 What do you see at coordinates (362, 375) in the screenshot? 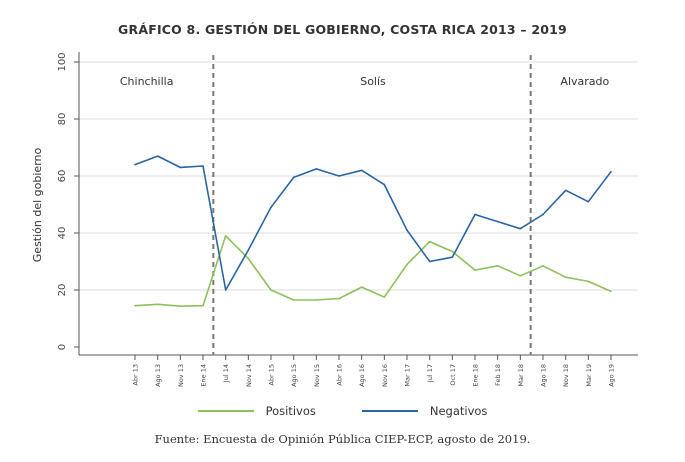
I see `x-tick-label: Ago 16` at bounding box center [362, 375].